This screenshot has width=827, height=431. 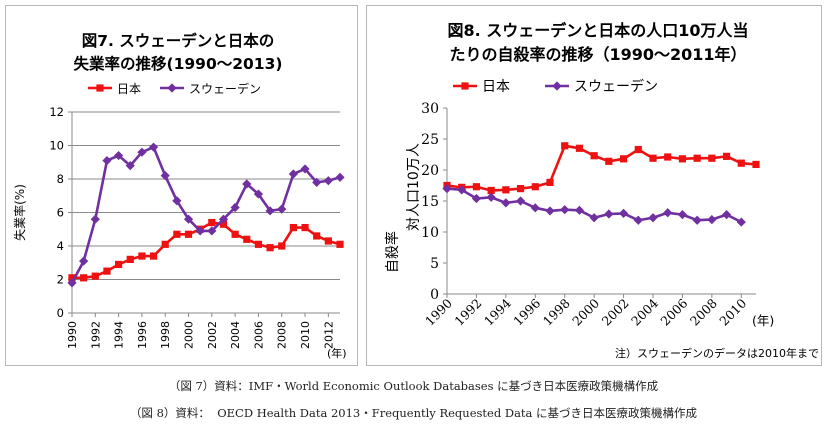 I want to click on chart-title-line: 図7. スウェーデンと日本の, so click(x=178, y=40).